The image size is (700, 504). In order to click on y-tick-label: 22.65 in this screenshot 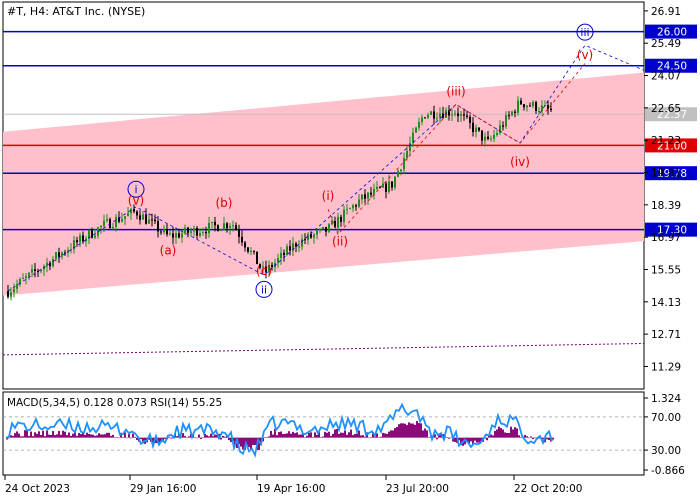, I will do `click(666, 109)`.